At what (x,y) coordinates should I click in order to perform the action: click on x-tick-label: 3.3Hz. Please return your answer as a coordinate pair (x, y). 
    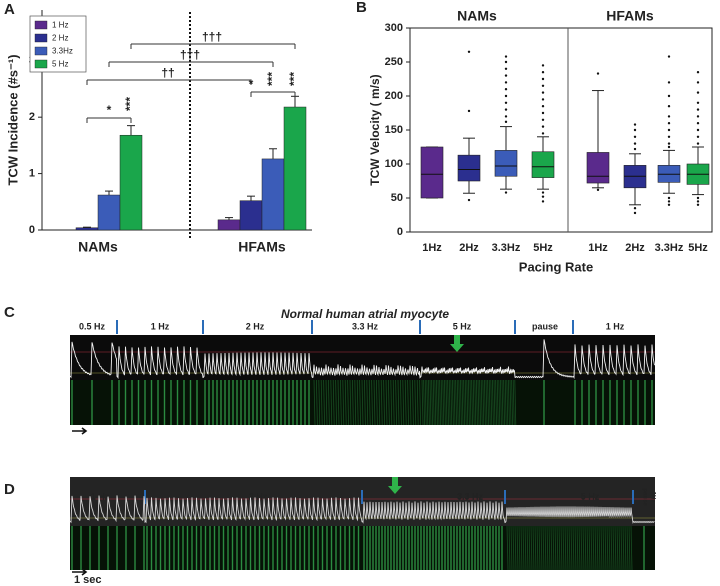
    Looking at the image, I should click on (669, 248).